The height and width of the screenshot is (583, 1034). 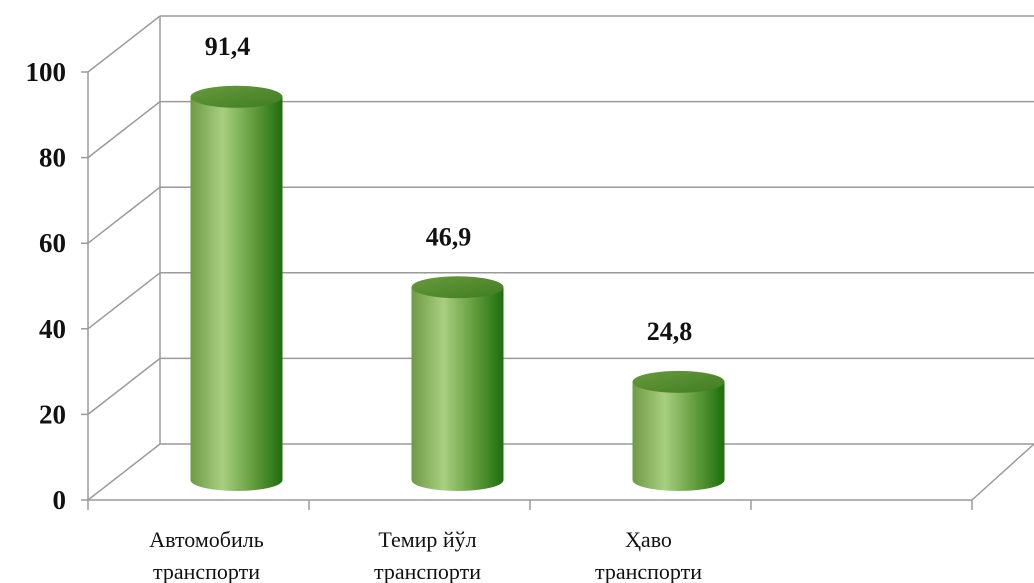 I want to click on category-label: Ҳаво, so click(x=648, y=539).